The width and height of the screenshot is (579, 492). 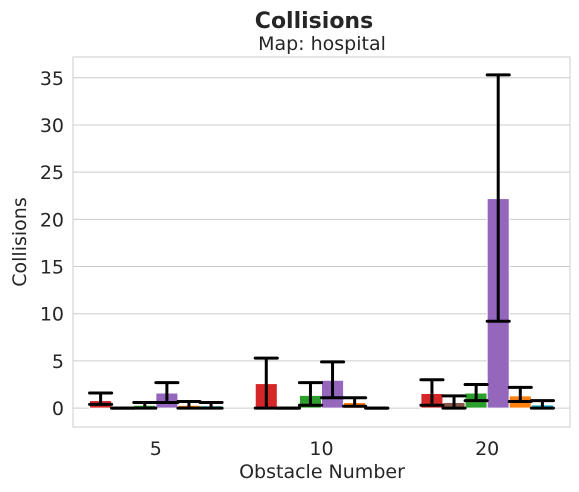 What do you see at coordinates (52, 173) in the screenshot?
I see `y-tick-25: 25` at bounding box center [52, 173].